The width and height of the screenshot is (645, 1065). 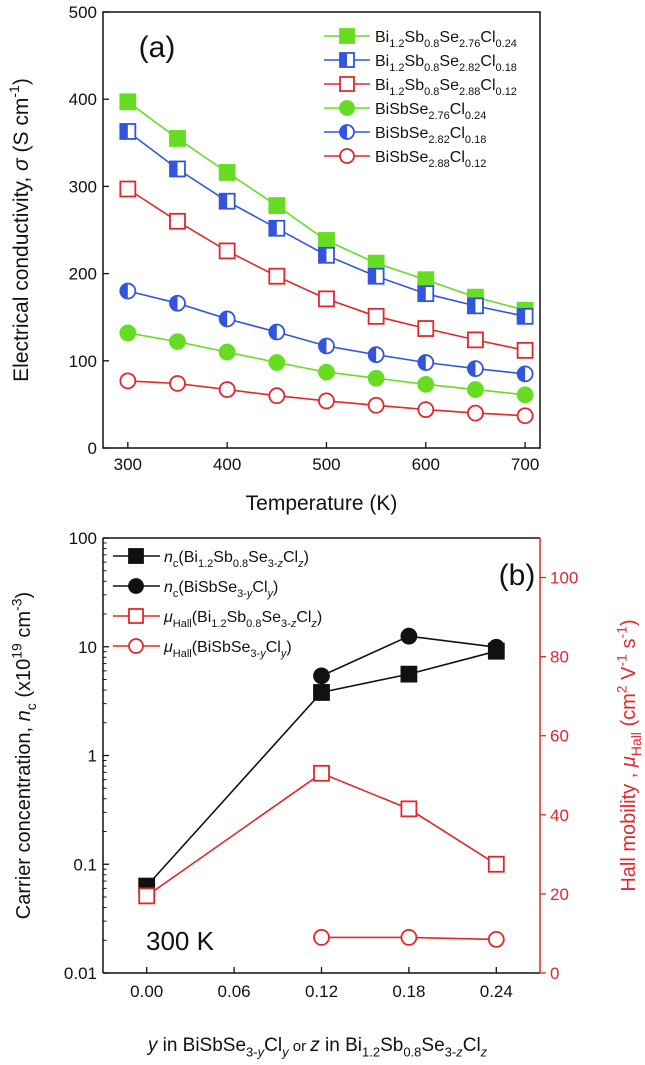 What do you see at coordinates (469, 68) in the screenshot?
I see `legend-label-part: 2.82` at bounding box center [469, 68].